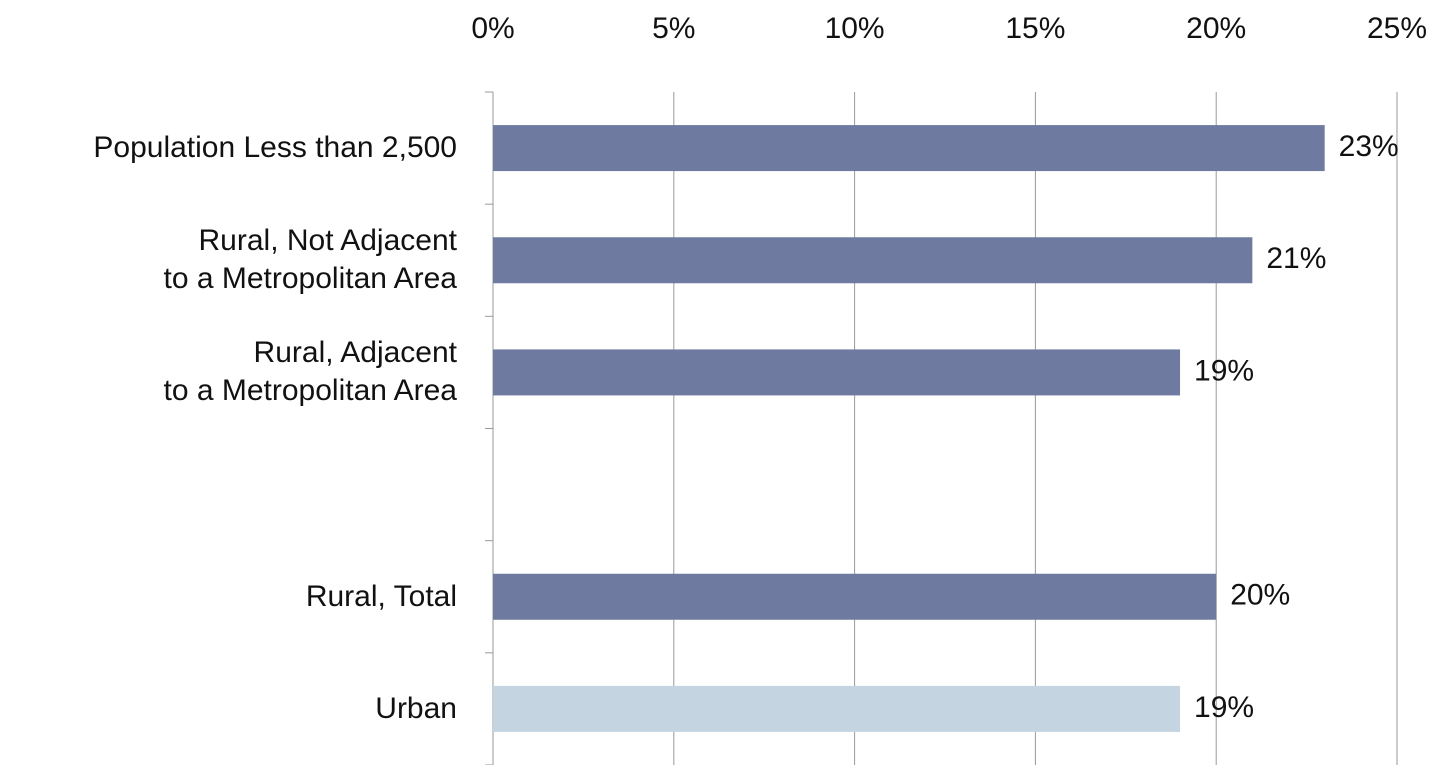 The image size is (1440, 765). What do you see at coordinates (1397, 28) in the screenshot?
I see `x-tick-label: 25%` at bounding box center [1397, 28].